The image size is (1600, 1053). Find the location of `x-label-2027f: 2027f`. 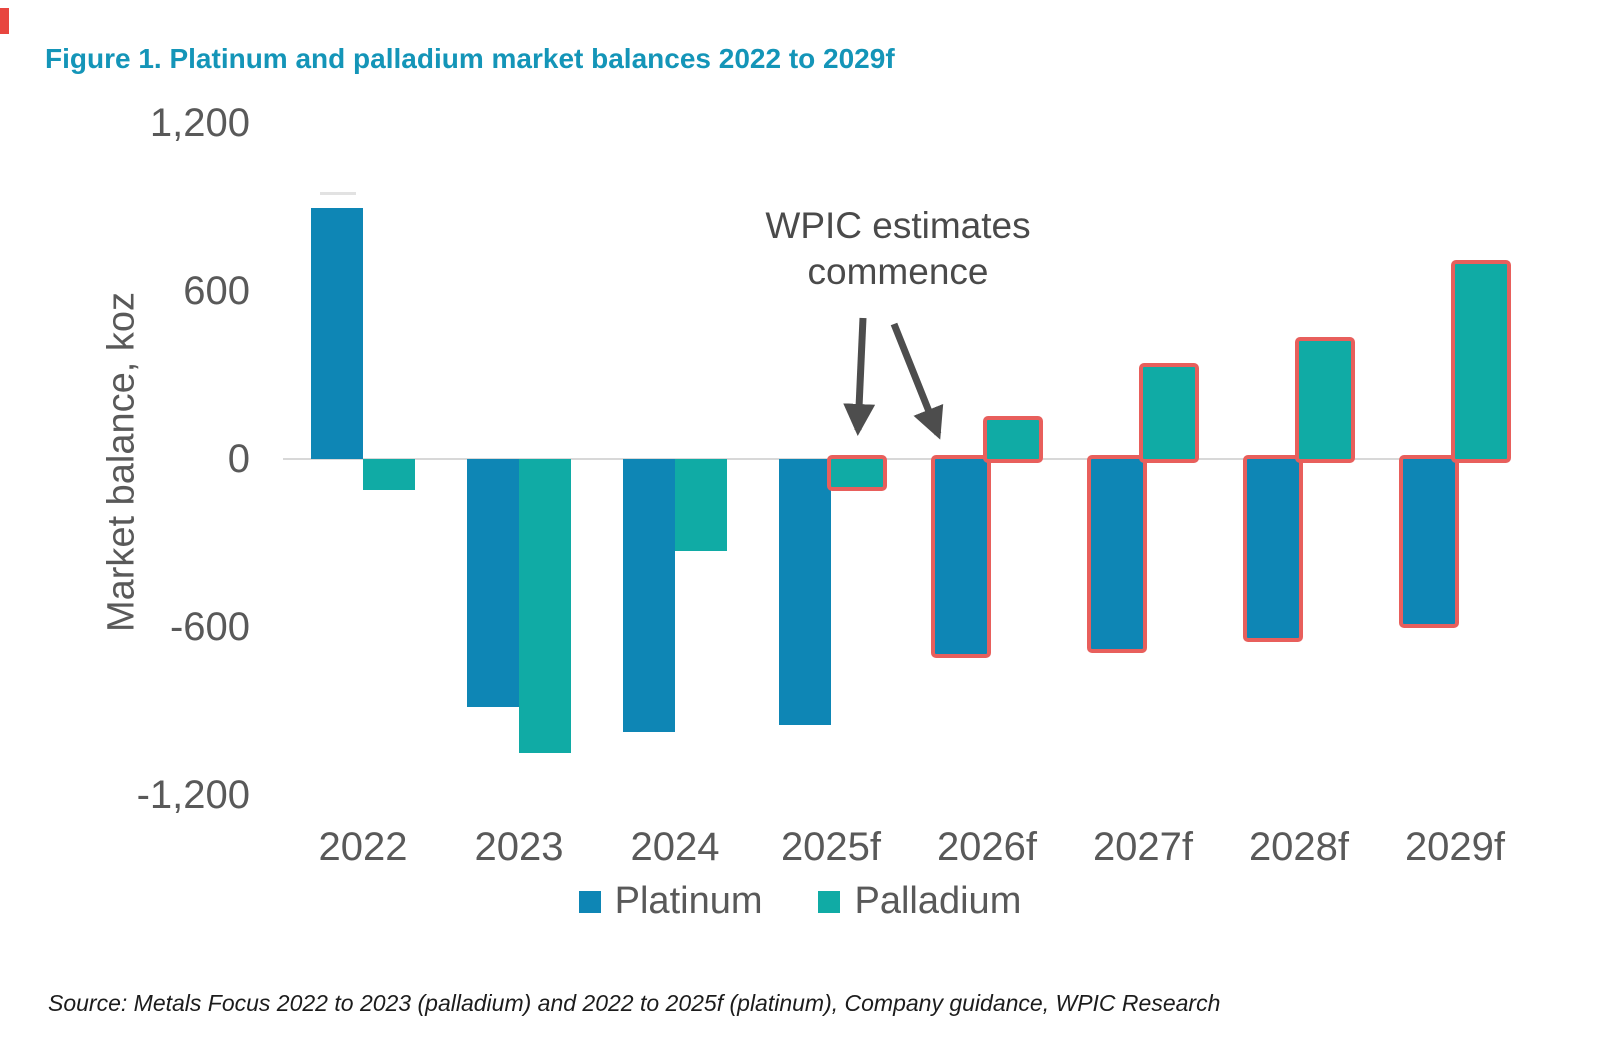

x-label-2027f: 2027f is located at coordinates (1143, 847).